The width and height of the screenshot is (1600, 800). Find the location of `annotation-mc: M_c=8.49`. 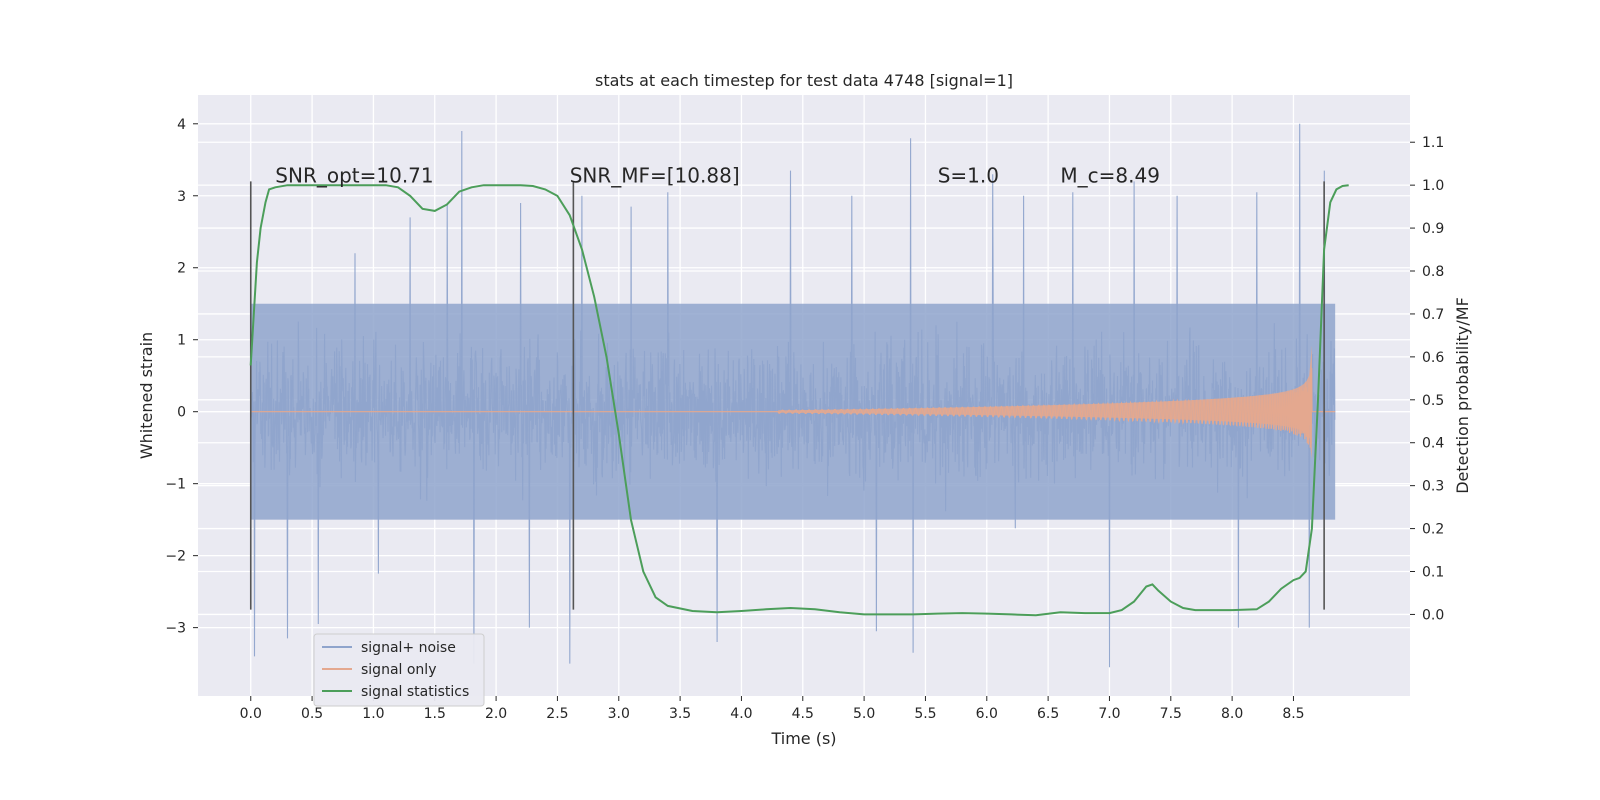

annotation-mc: M_c=8.49 is located at coordinates (1110, 175).